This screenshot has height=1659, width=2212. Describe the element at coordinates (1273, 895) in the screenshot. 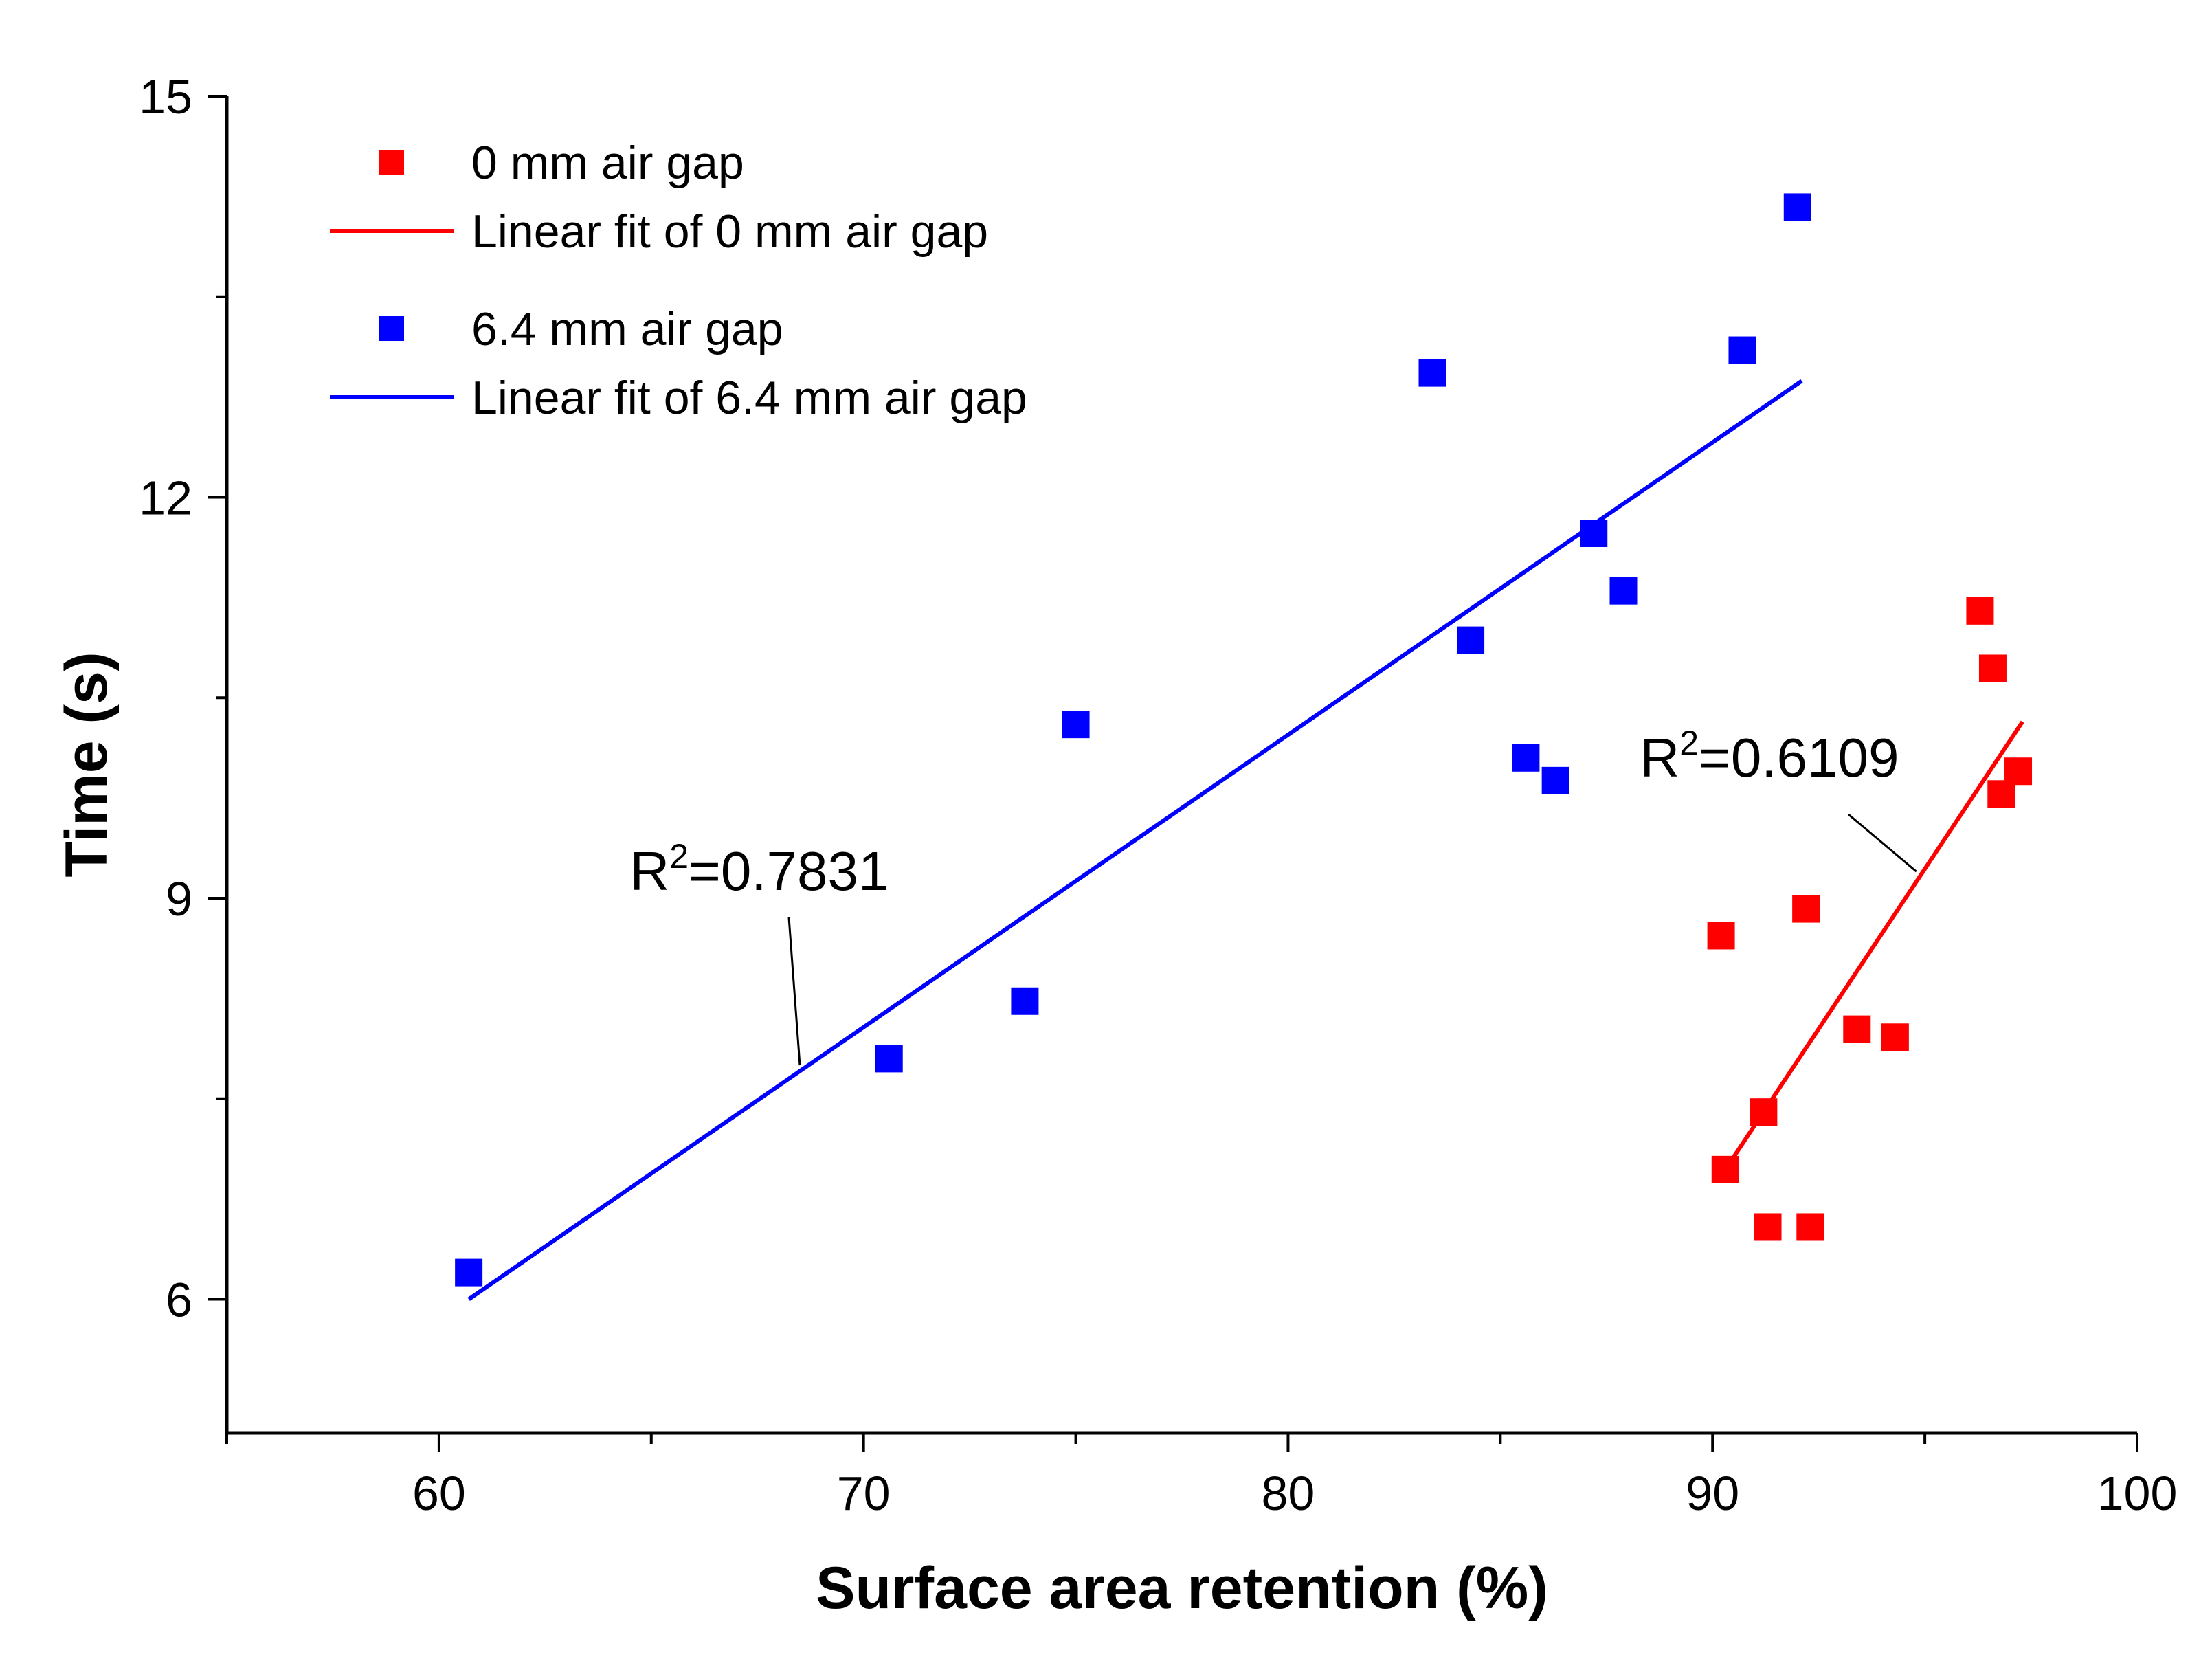

I see `annotations: R2=0.7831 R2=0.6109` at that location.